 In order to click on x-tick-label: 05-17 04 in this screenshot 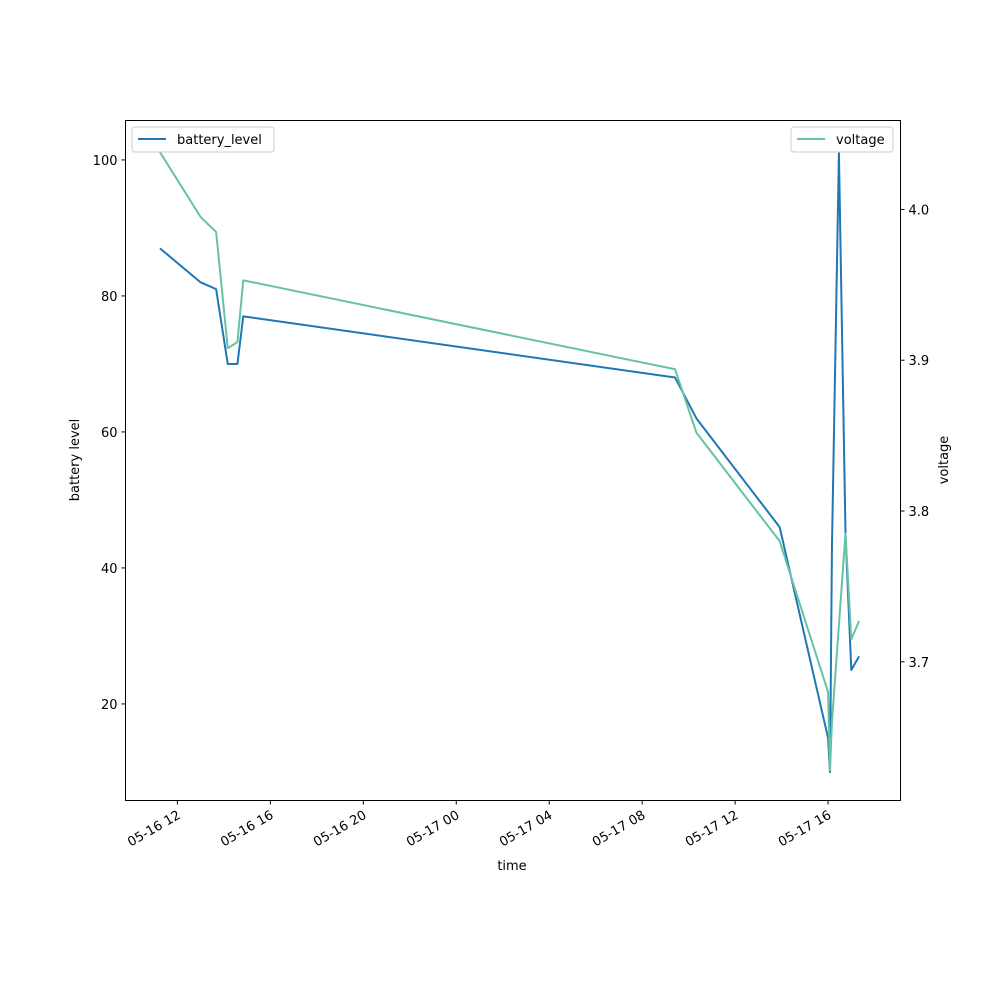, I will do `click(526, 829)`.